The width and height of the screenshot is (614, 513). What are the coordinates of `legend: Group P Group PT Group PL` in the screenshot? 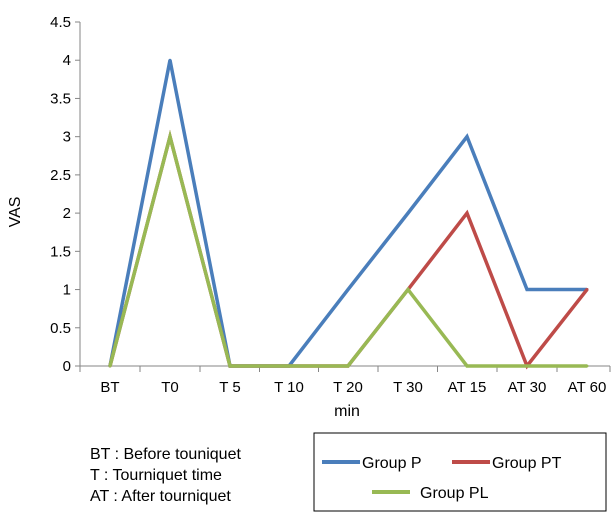 It's located at (460, 472).